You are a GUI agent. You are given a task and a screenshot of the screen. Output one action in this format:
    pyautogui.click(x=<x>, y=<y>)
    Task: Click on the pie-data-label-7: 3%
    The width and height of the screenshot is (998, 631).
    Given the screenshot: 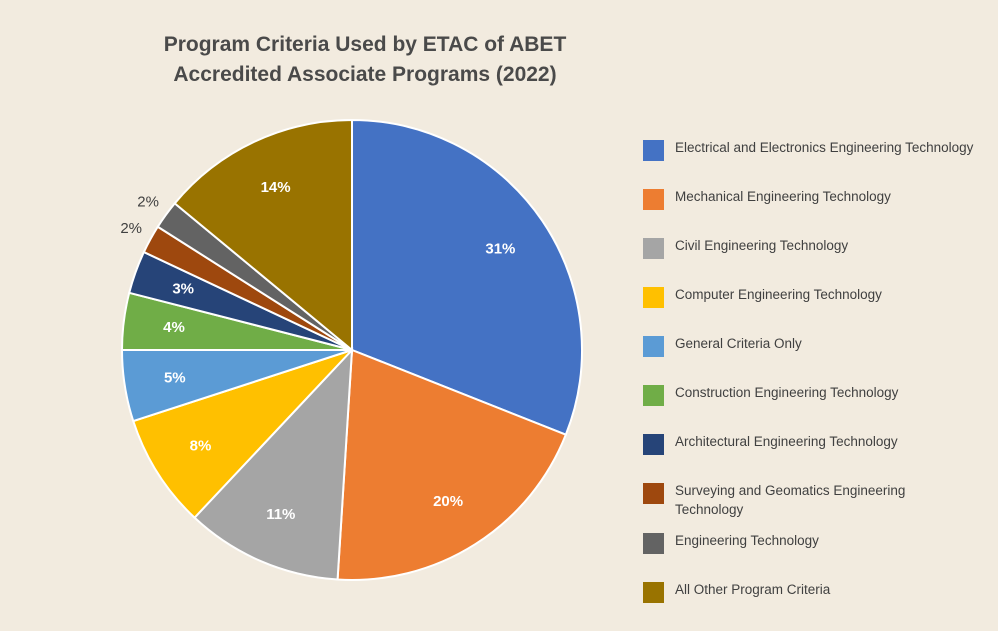 What is the action you would take?
    pyautogui.click(x=183, y=289)
    